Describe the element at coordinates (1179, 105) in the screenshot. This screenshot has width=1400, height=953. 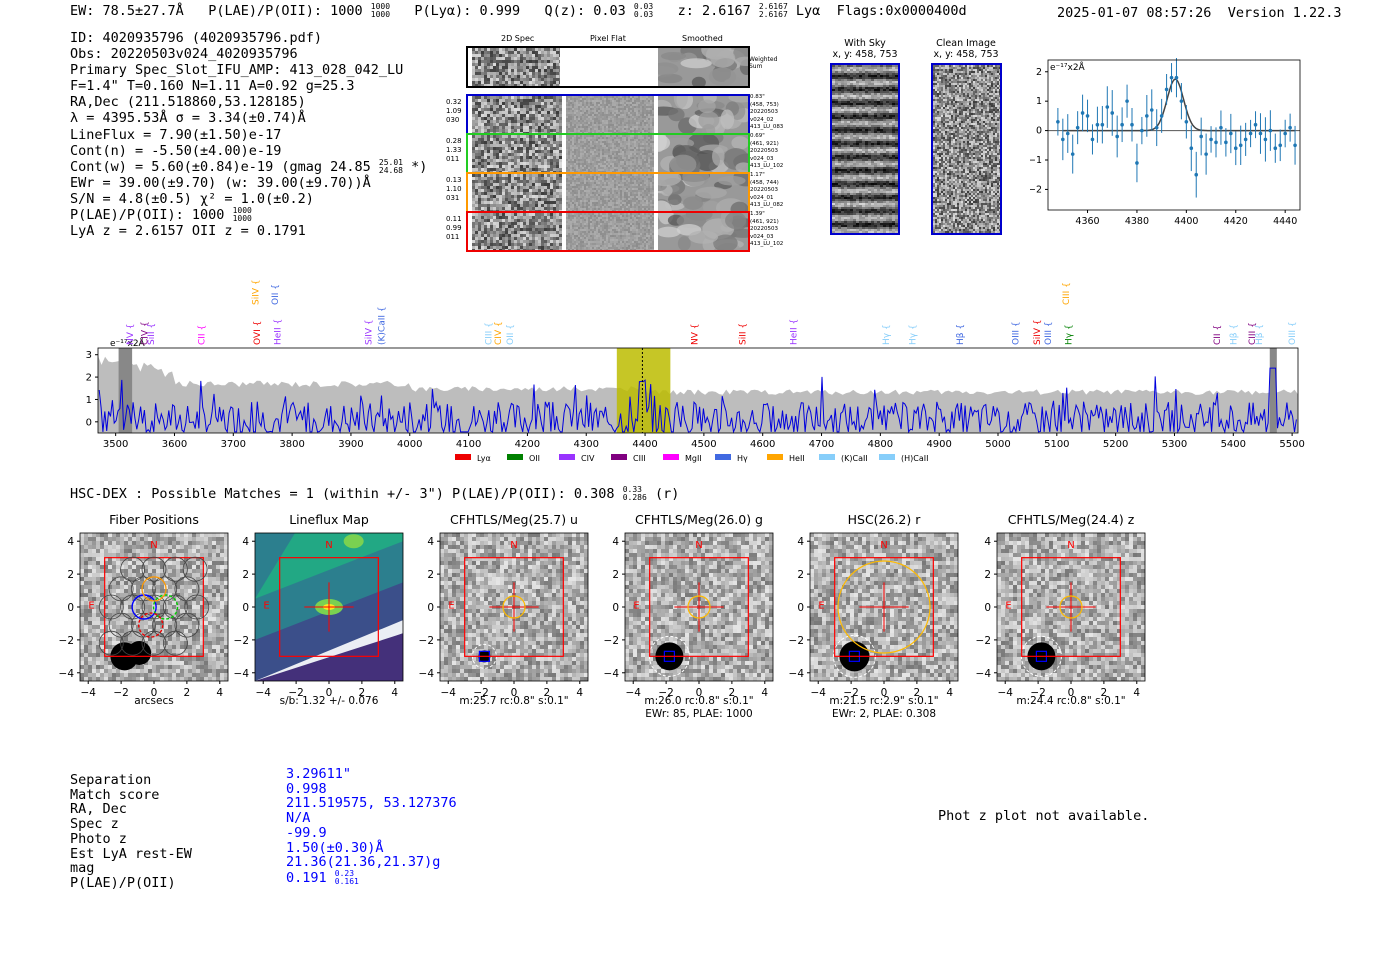
I see `gaussian-fit` at that location.